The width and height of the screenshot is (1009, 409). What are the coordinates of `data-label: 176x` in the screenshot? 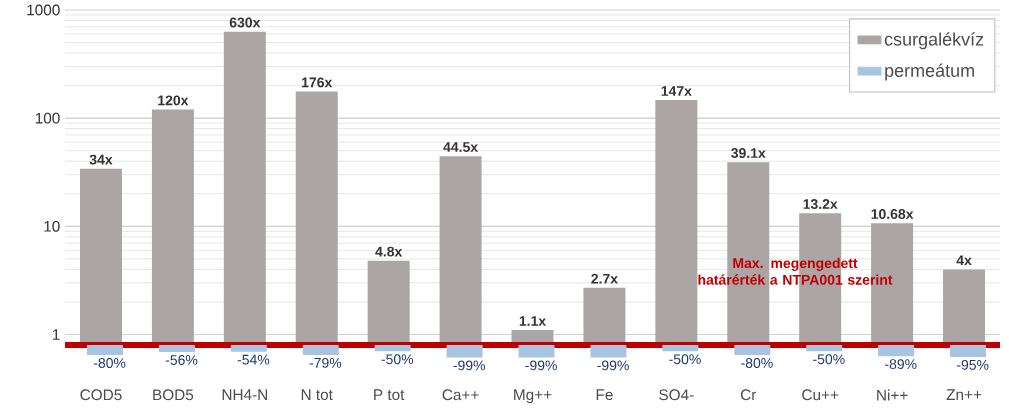 It's located at (317, 82).